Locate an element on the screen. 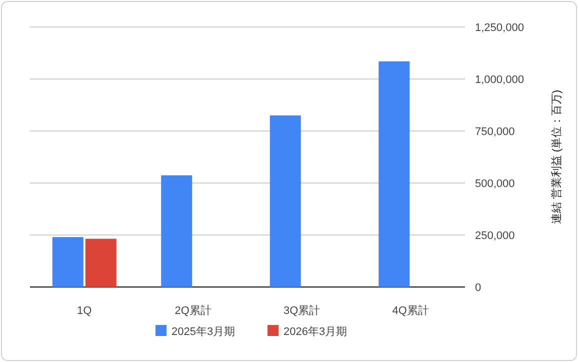 This screenshot has width=578, height=362. x-tick-label: 2Q累計 is located at coordinates (193, 310).